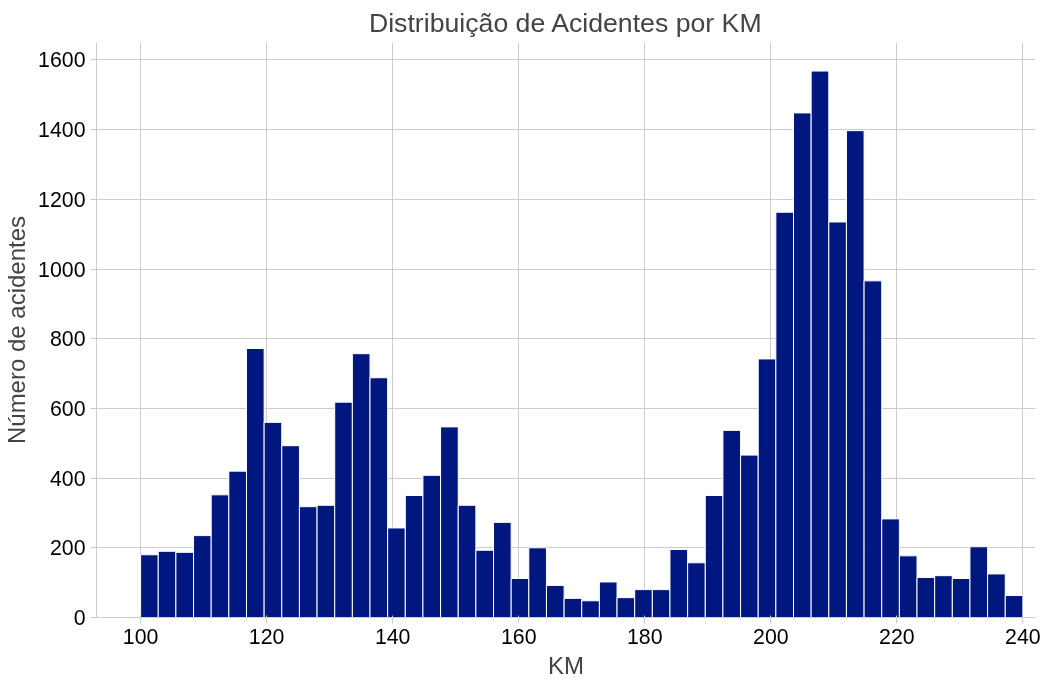 This screenshot has width=1060, height=681. What do you see at coordinates (565, 22) in the screenshot?
I see `chart-title: Distribuição de Acidentes por KM` at bounding box center [565, 22].